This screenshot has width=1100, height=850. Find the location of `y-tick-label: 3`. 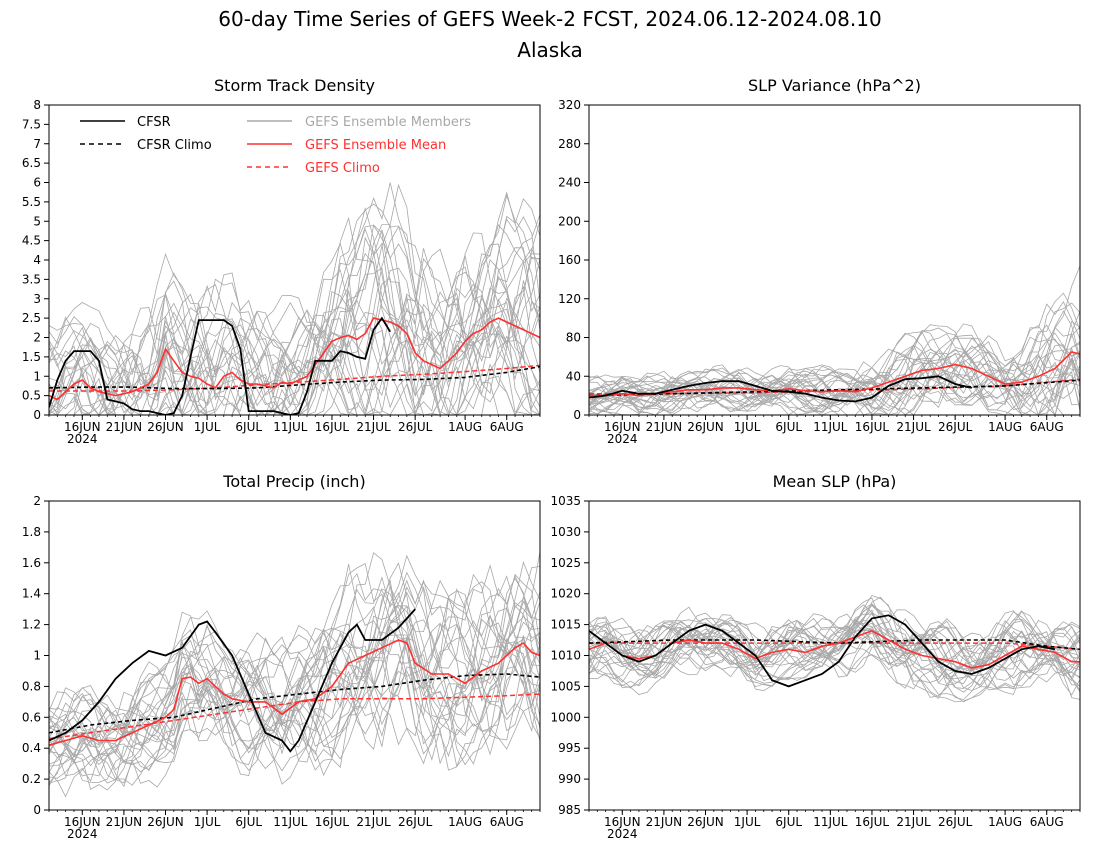

y-tick-label: 3 is located at coordinates (37, 299).